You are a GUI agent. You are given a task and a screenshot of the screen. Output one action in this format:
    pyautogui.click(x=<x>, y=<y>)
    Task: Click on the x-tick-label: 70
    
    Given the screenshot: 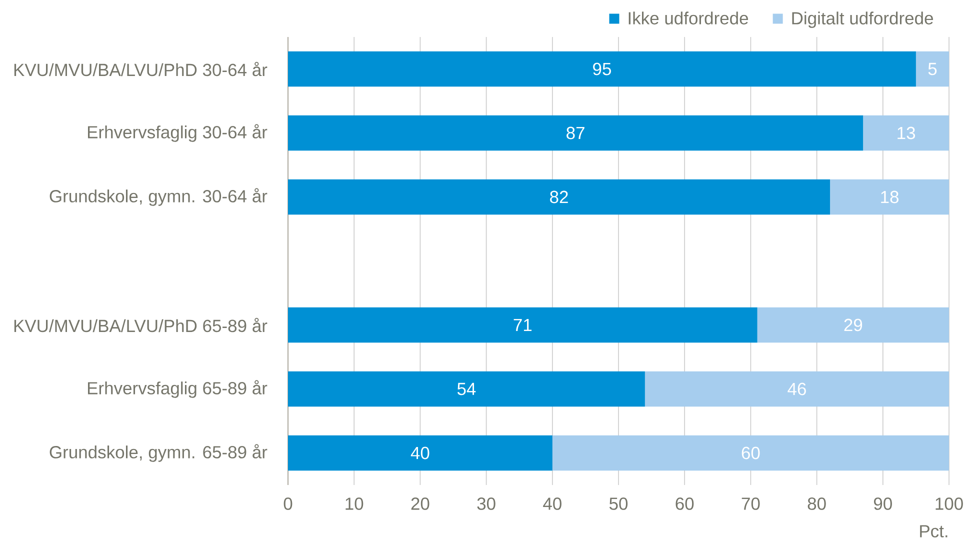 What is the action you would take?
    pyautogui.click(x=751, y=504)
    